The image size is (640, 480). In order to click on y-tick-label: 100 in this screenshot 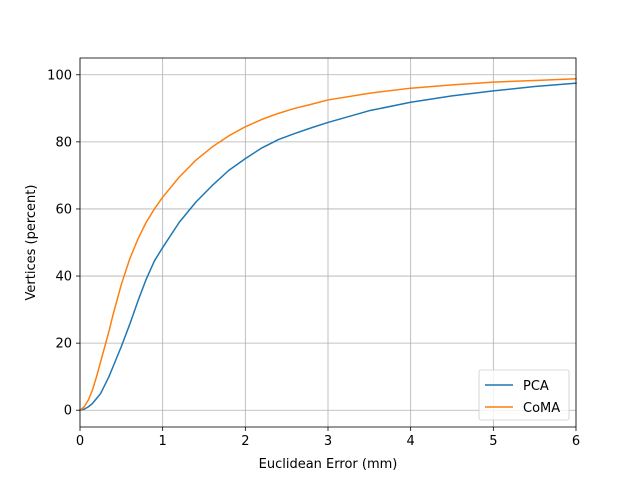, I will do `click(59, 75)`.